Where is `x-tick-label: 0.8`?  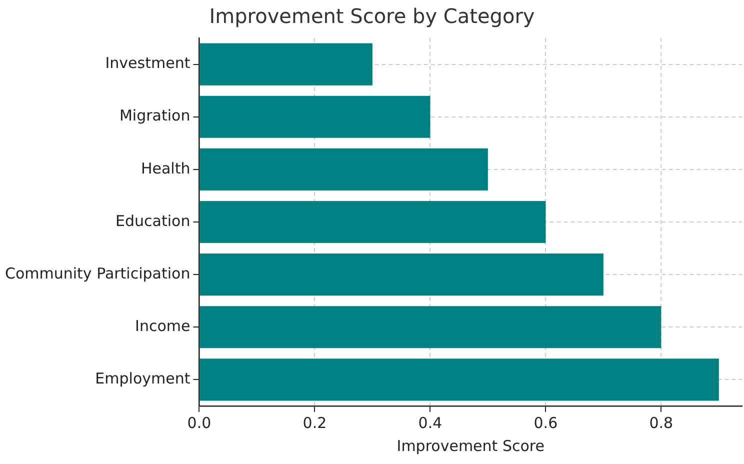
x-tick-label: 0.8 is located at coordinates (661, 423).